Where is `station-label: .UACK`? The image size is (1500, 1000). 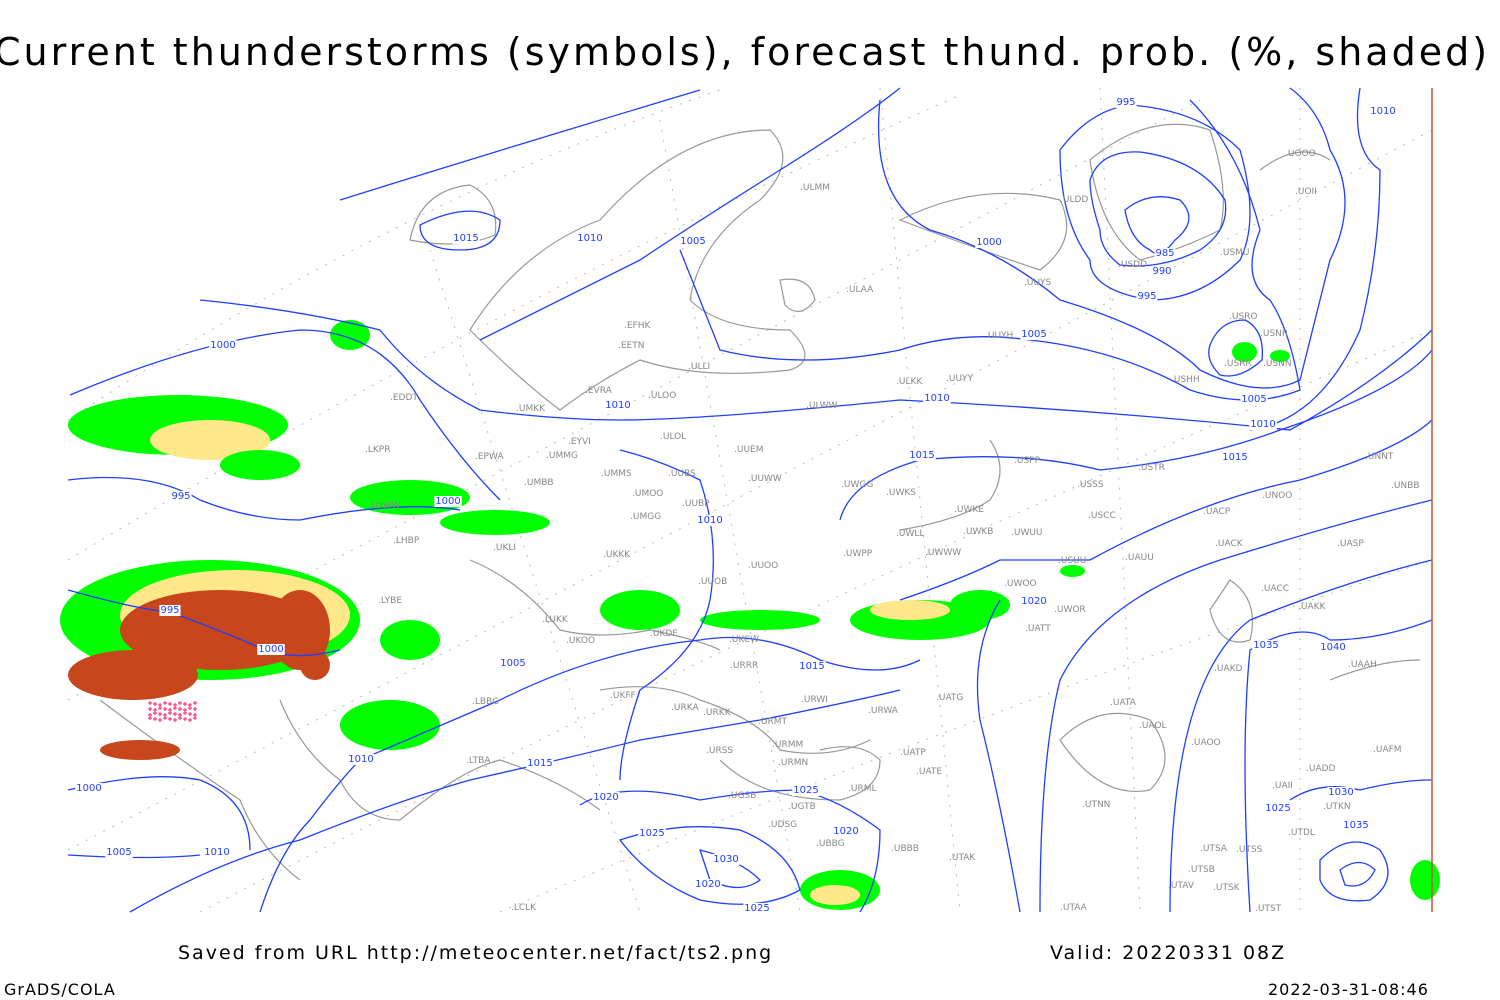
station-label: .UACK is located at coordinates (1229, 544).